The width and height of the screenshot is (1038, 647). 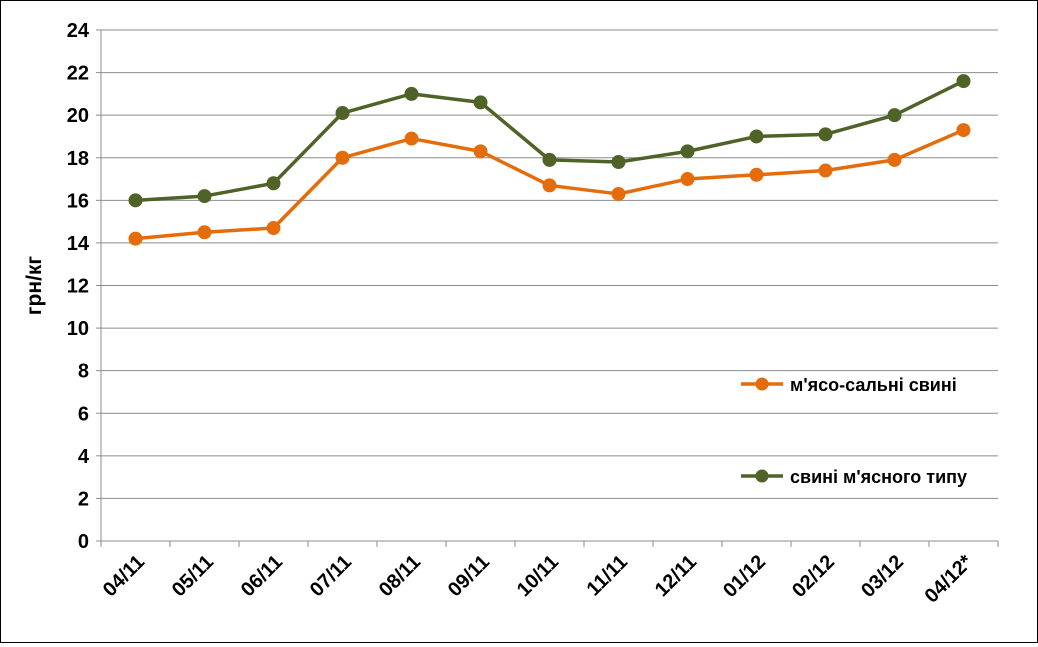 What do you see at coordinates (78, 31) in the screenshot?
I see `y-tick-label: 24` at bounding box center [78, 31].